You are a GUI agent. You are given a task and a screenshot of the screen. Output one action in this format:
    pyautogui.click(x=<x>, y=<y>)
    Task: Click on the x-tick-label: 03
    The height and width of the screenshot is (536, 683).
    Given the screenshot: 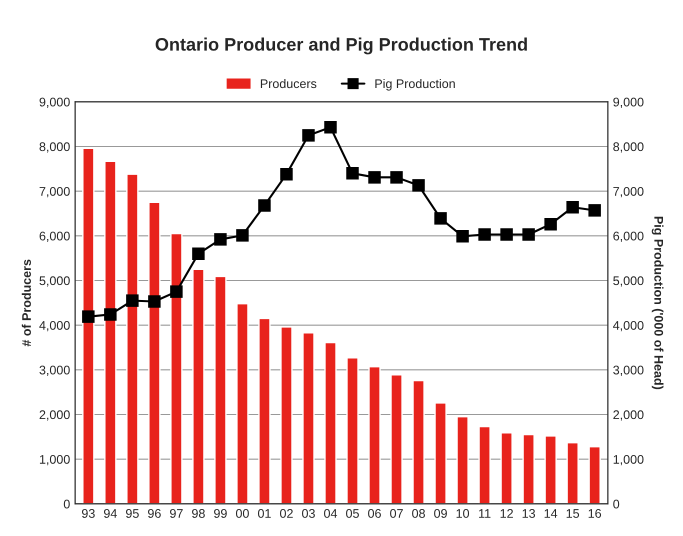 What is the action you would take?
    pyautogui.click(x=308, y=513)
    